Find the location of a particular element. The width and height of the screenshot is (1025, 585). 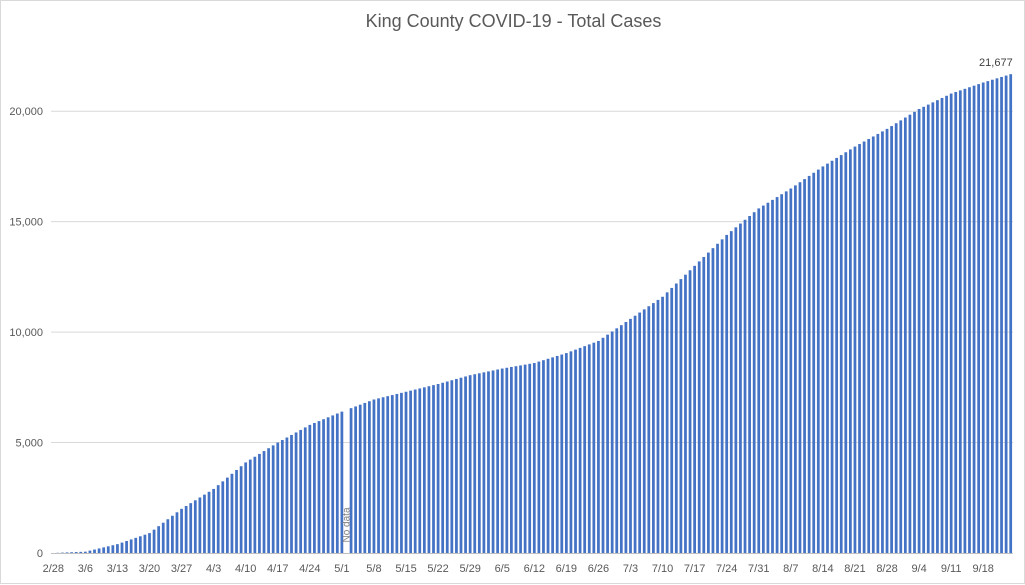

x-tick-label: 9/18 is located at coordinates (983, 569).